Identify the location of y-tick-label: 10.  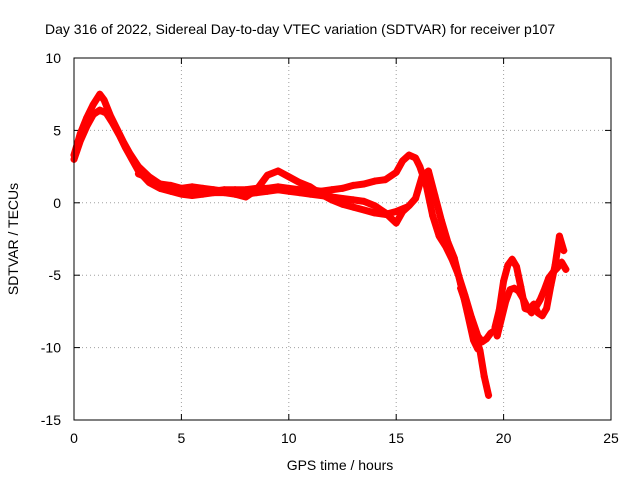
(53, 58).